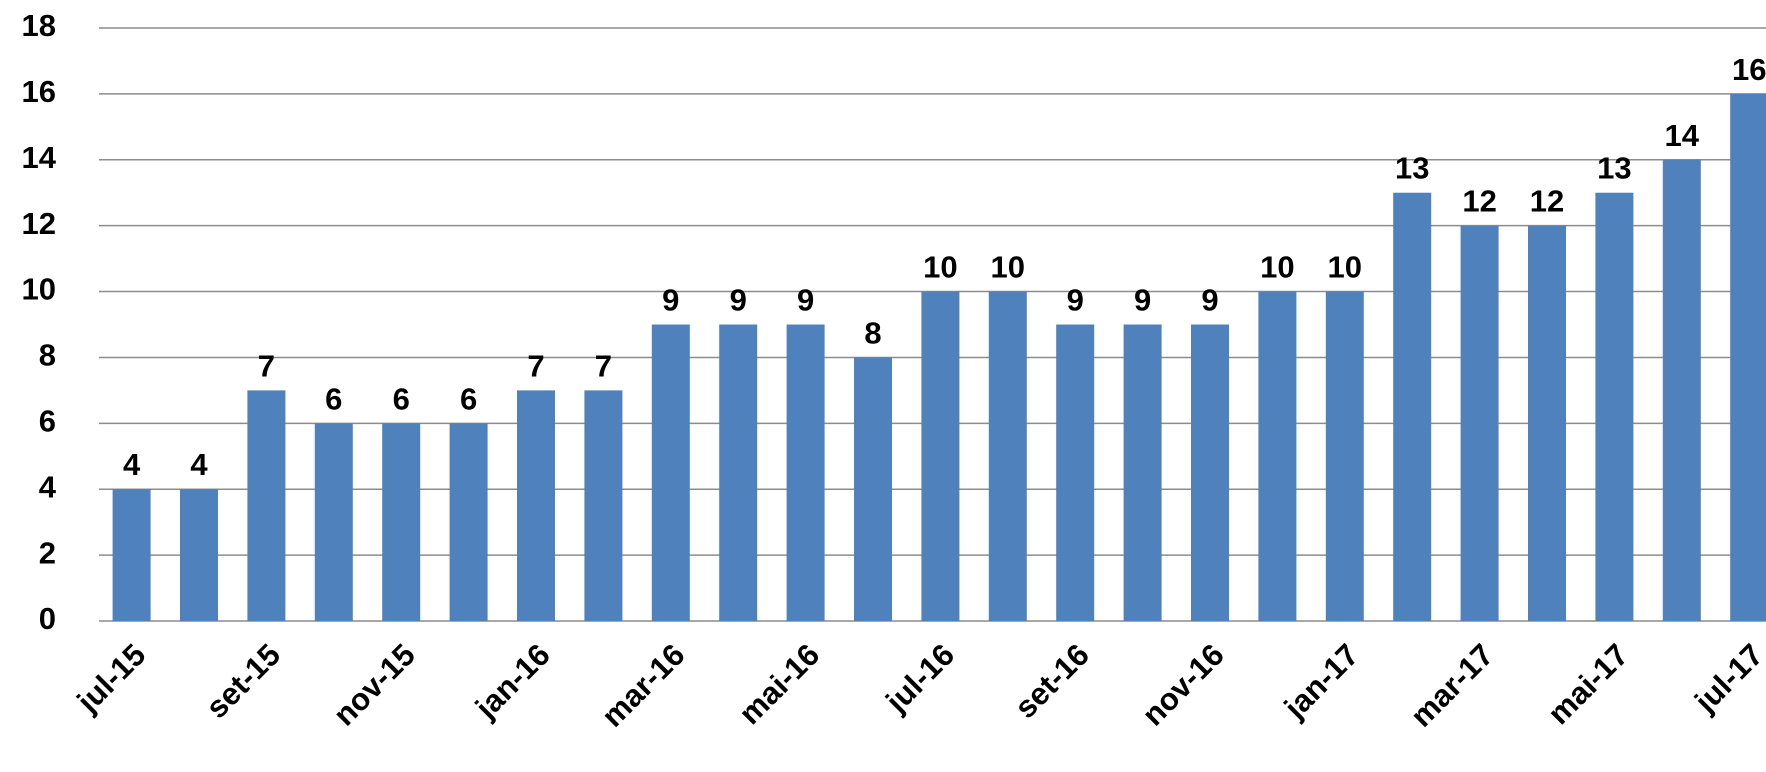 This screenshot has height=772, width=1766. Describe the element at coordinates (111, 678) in the screenshot. I see `x-tick-label: jul-15` at that location.